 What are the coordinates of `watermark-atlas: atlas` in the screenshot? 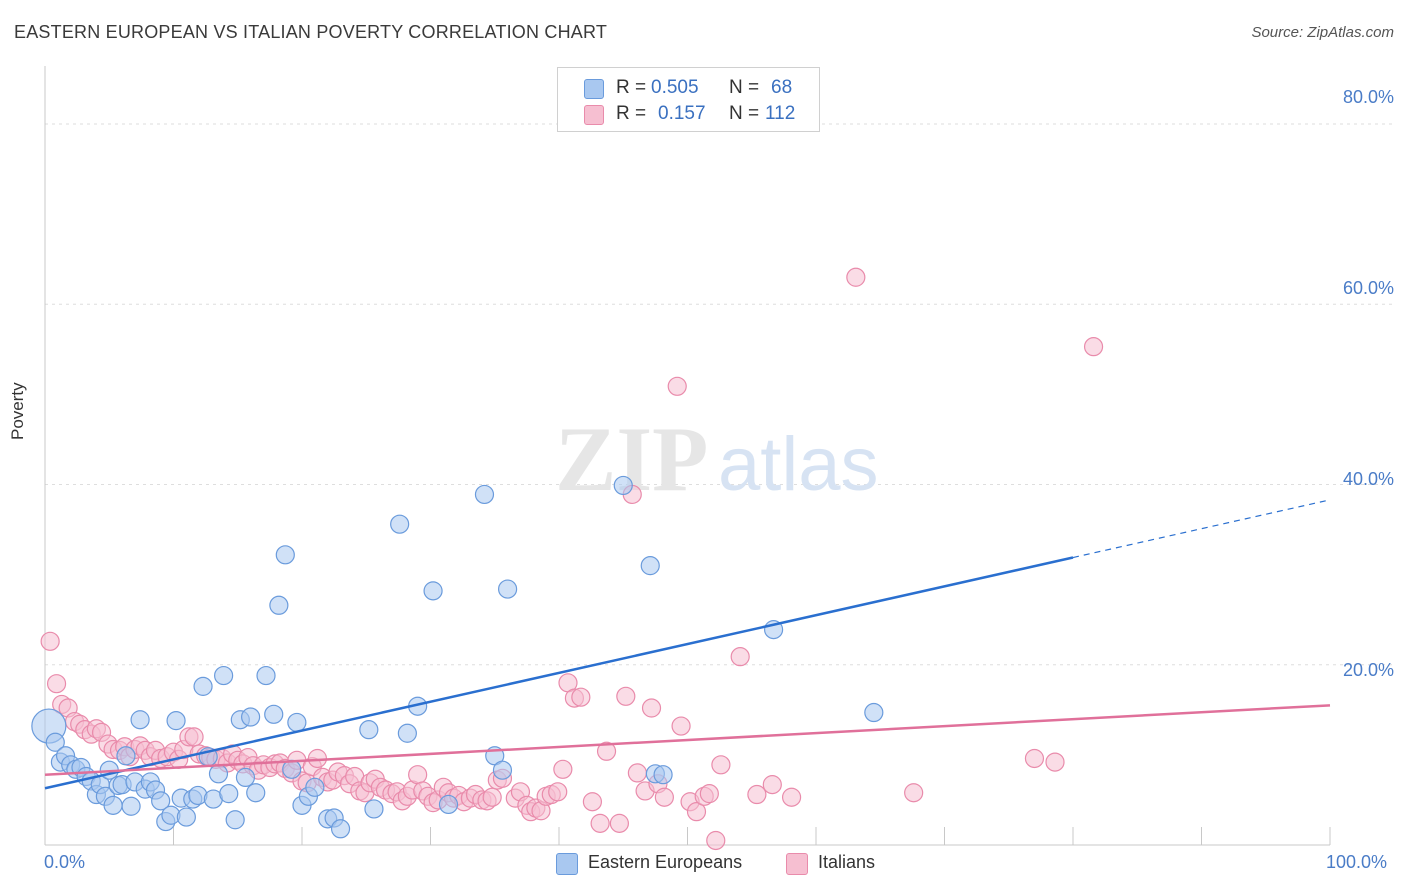 It's located at (798, 464).